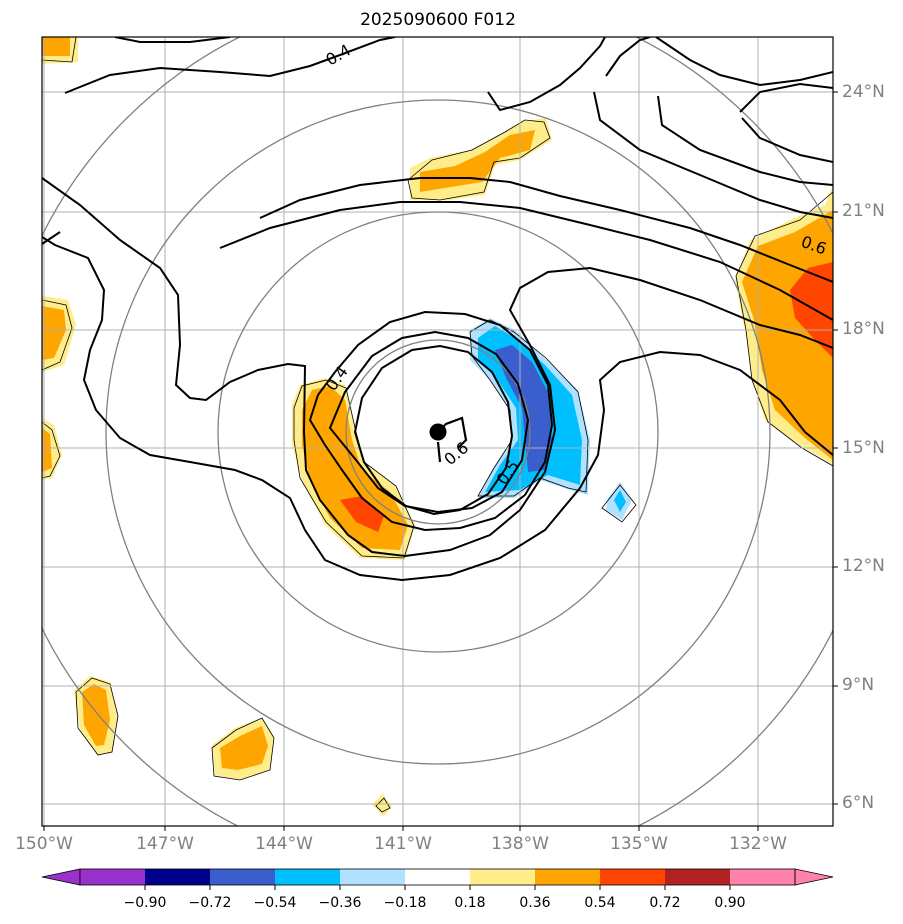 This screenshot has height=924, width=903. I want to click on lat-label-6n: 6°N, so click(858, 803).